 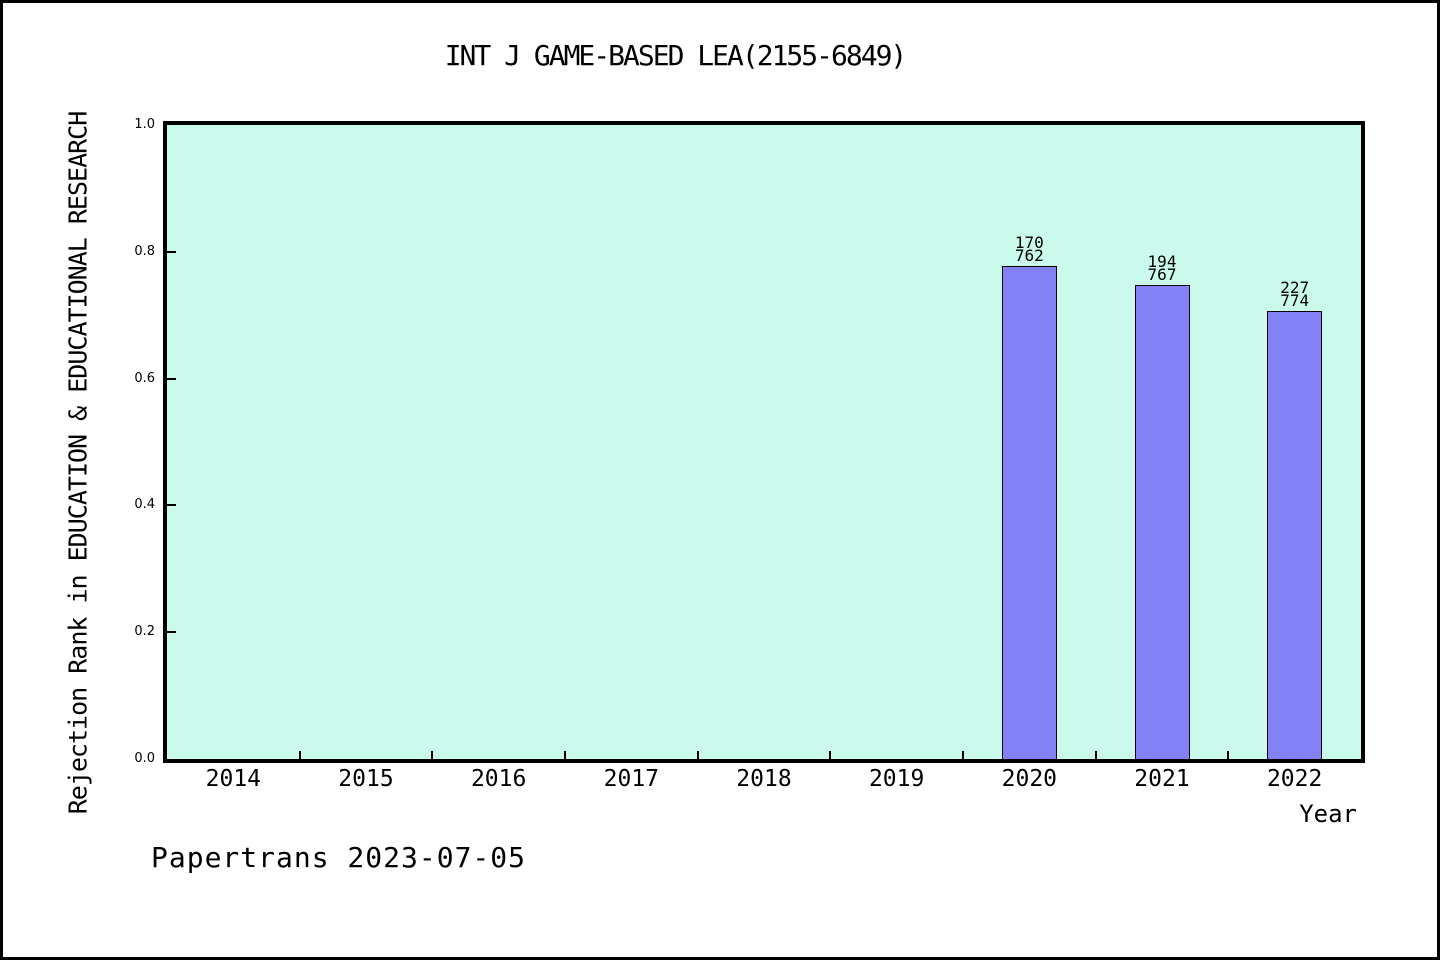 What do you see at coordinates (1029, 779) in the screenshot?
I see `x-tick-label-2020: 2020` at bounding box center [1029, 779].